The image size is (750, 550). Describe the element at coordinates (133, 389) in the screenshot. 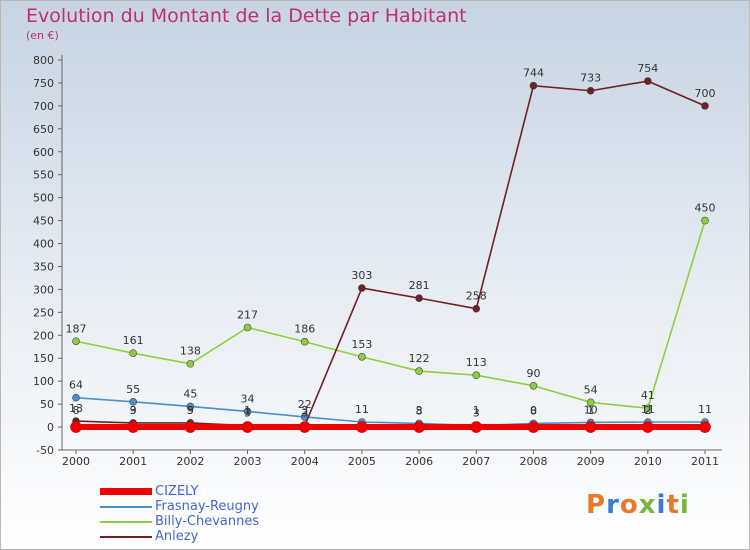

I see `data-label-1: 55` at that location.